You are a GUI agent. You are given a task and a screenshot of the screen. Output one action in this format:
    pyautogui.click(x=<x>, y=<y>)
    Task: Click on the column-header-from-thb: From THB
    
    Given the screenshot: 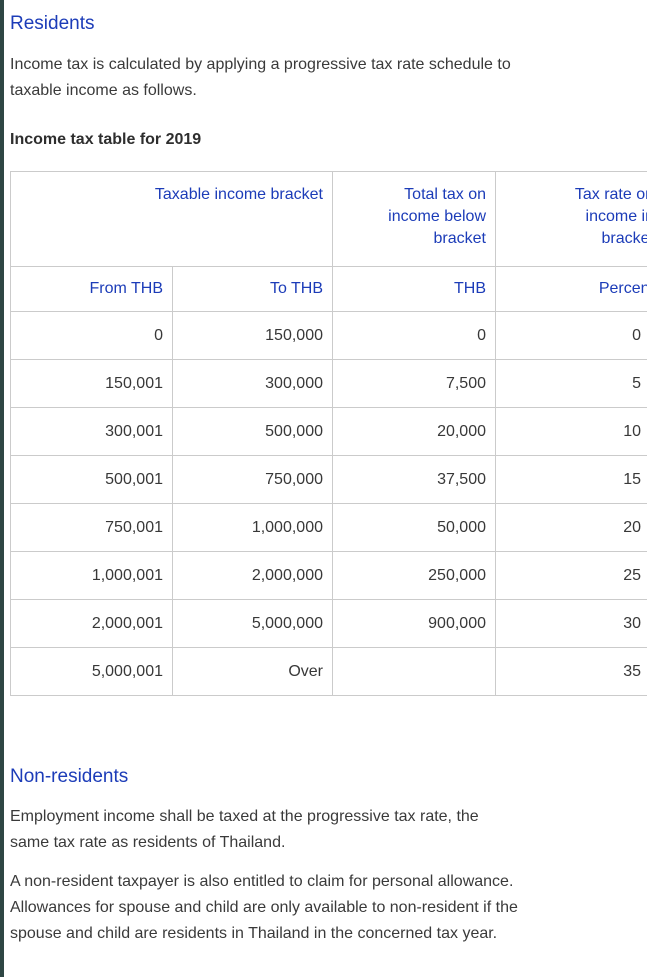 What is the action you would take?
    pyautogui.click(x=91, y=289)
    